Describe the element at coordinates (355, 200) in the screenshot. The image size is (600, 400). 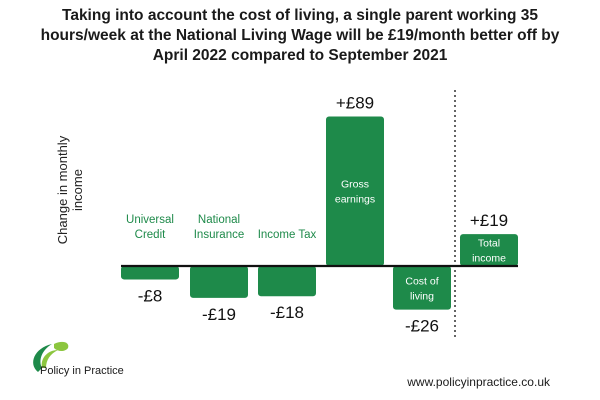
I see `category-label-3-1: earnings` at that location.